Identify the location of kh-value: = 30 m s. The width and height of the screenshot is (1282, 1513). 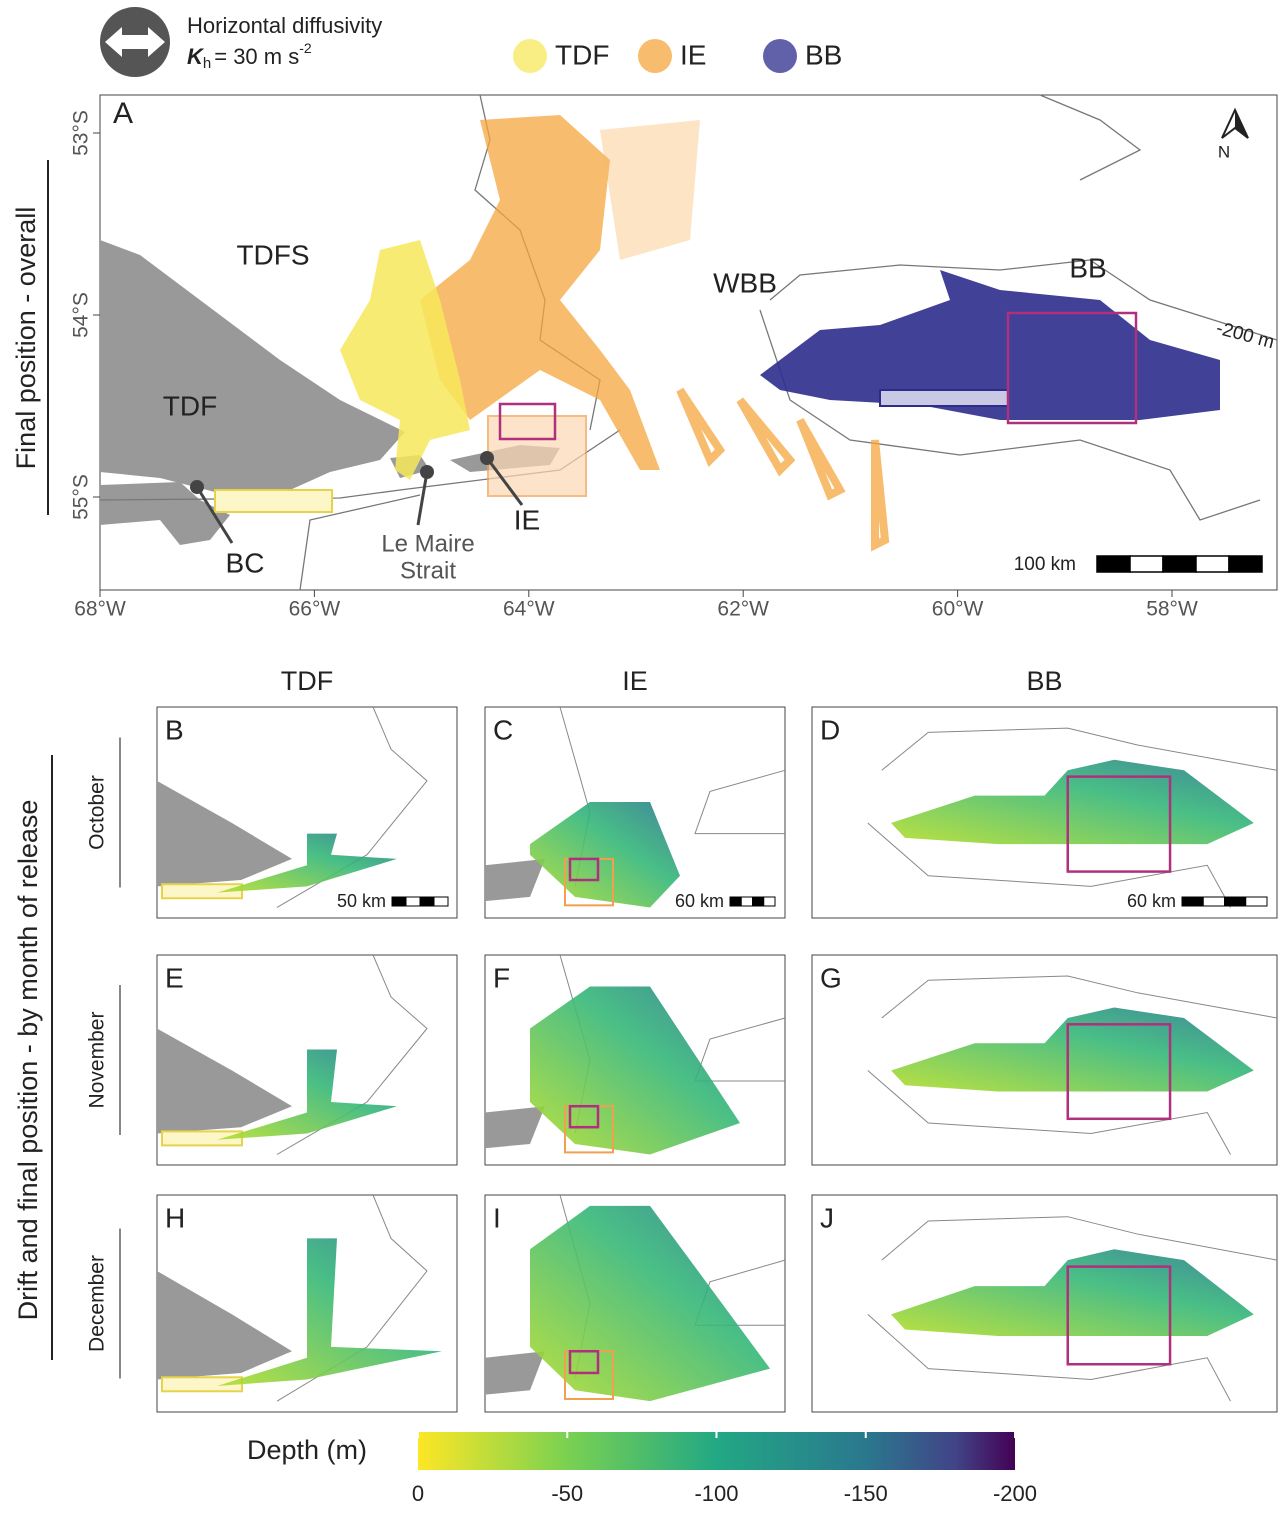
(256, 56).